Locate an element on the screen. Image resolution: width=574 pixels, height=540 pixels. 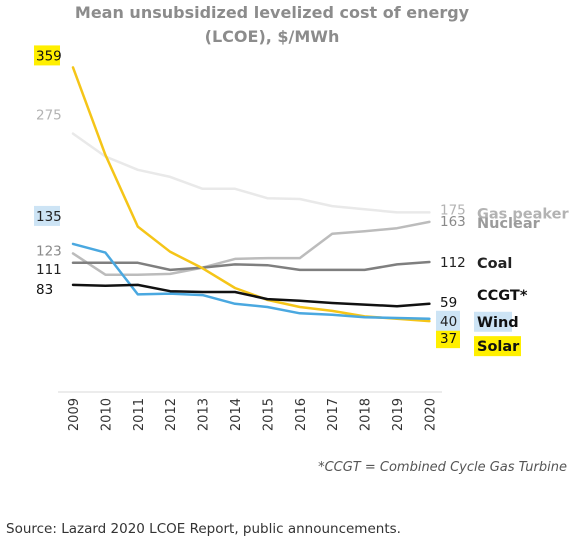
data-point-solar-2017 is located at coordinates (332, 311).